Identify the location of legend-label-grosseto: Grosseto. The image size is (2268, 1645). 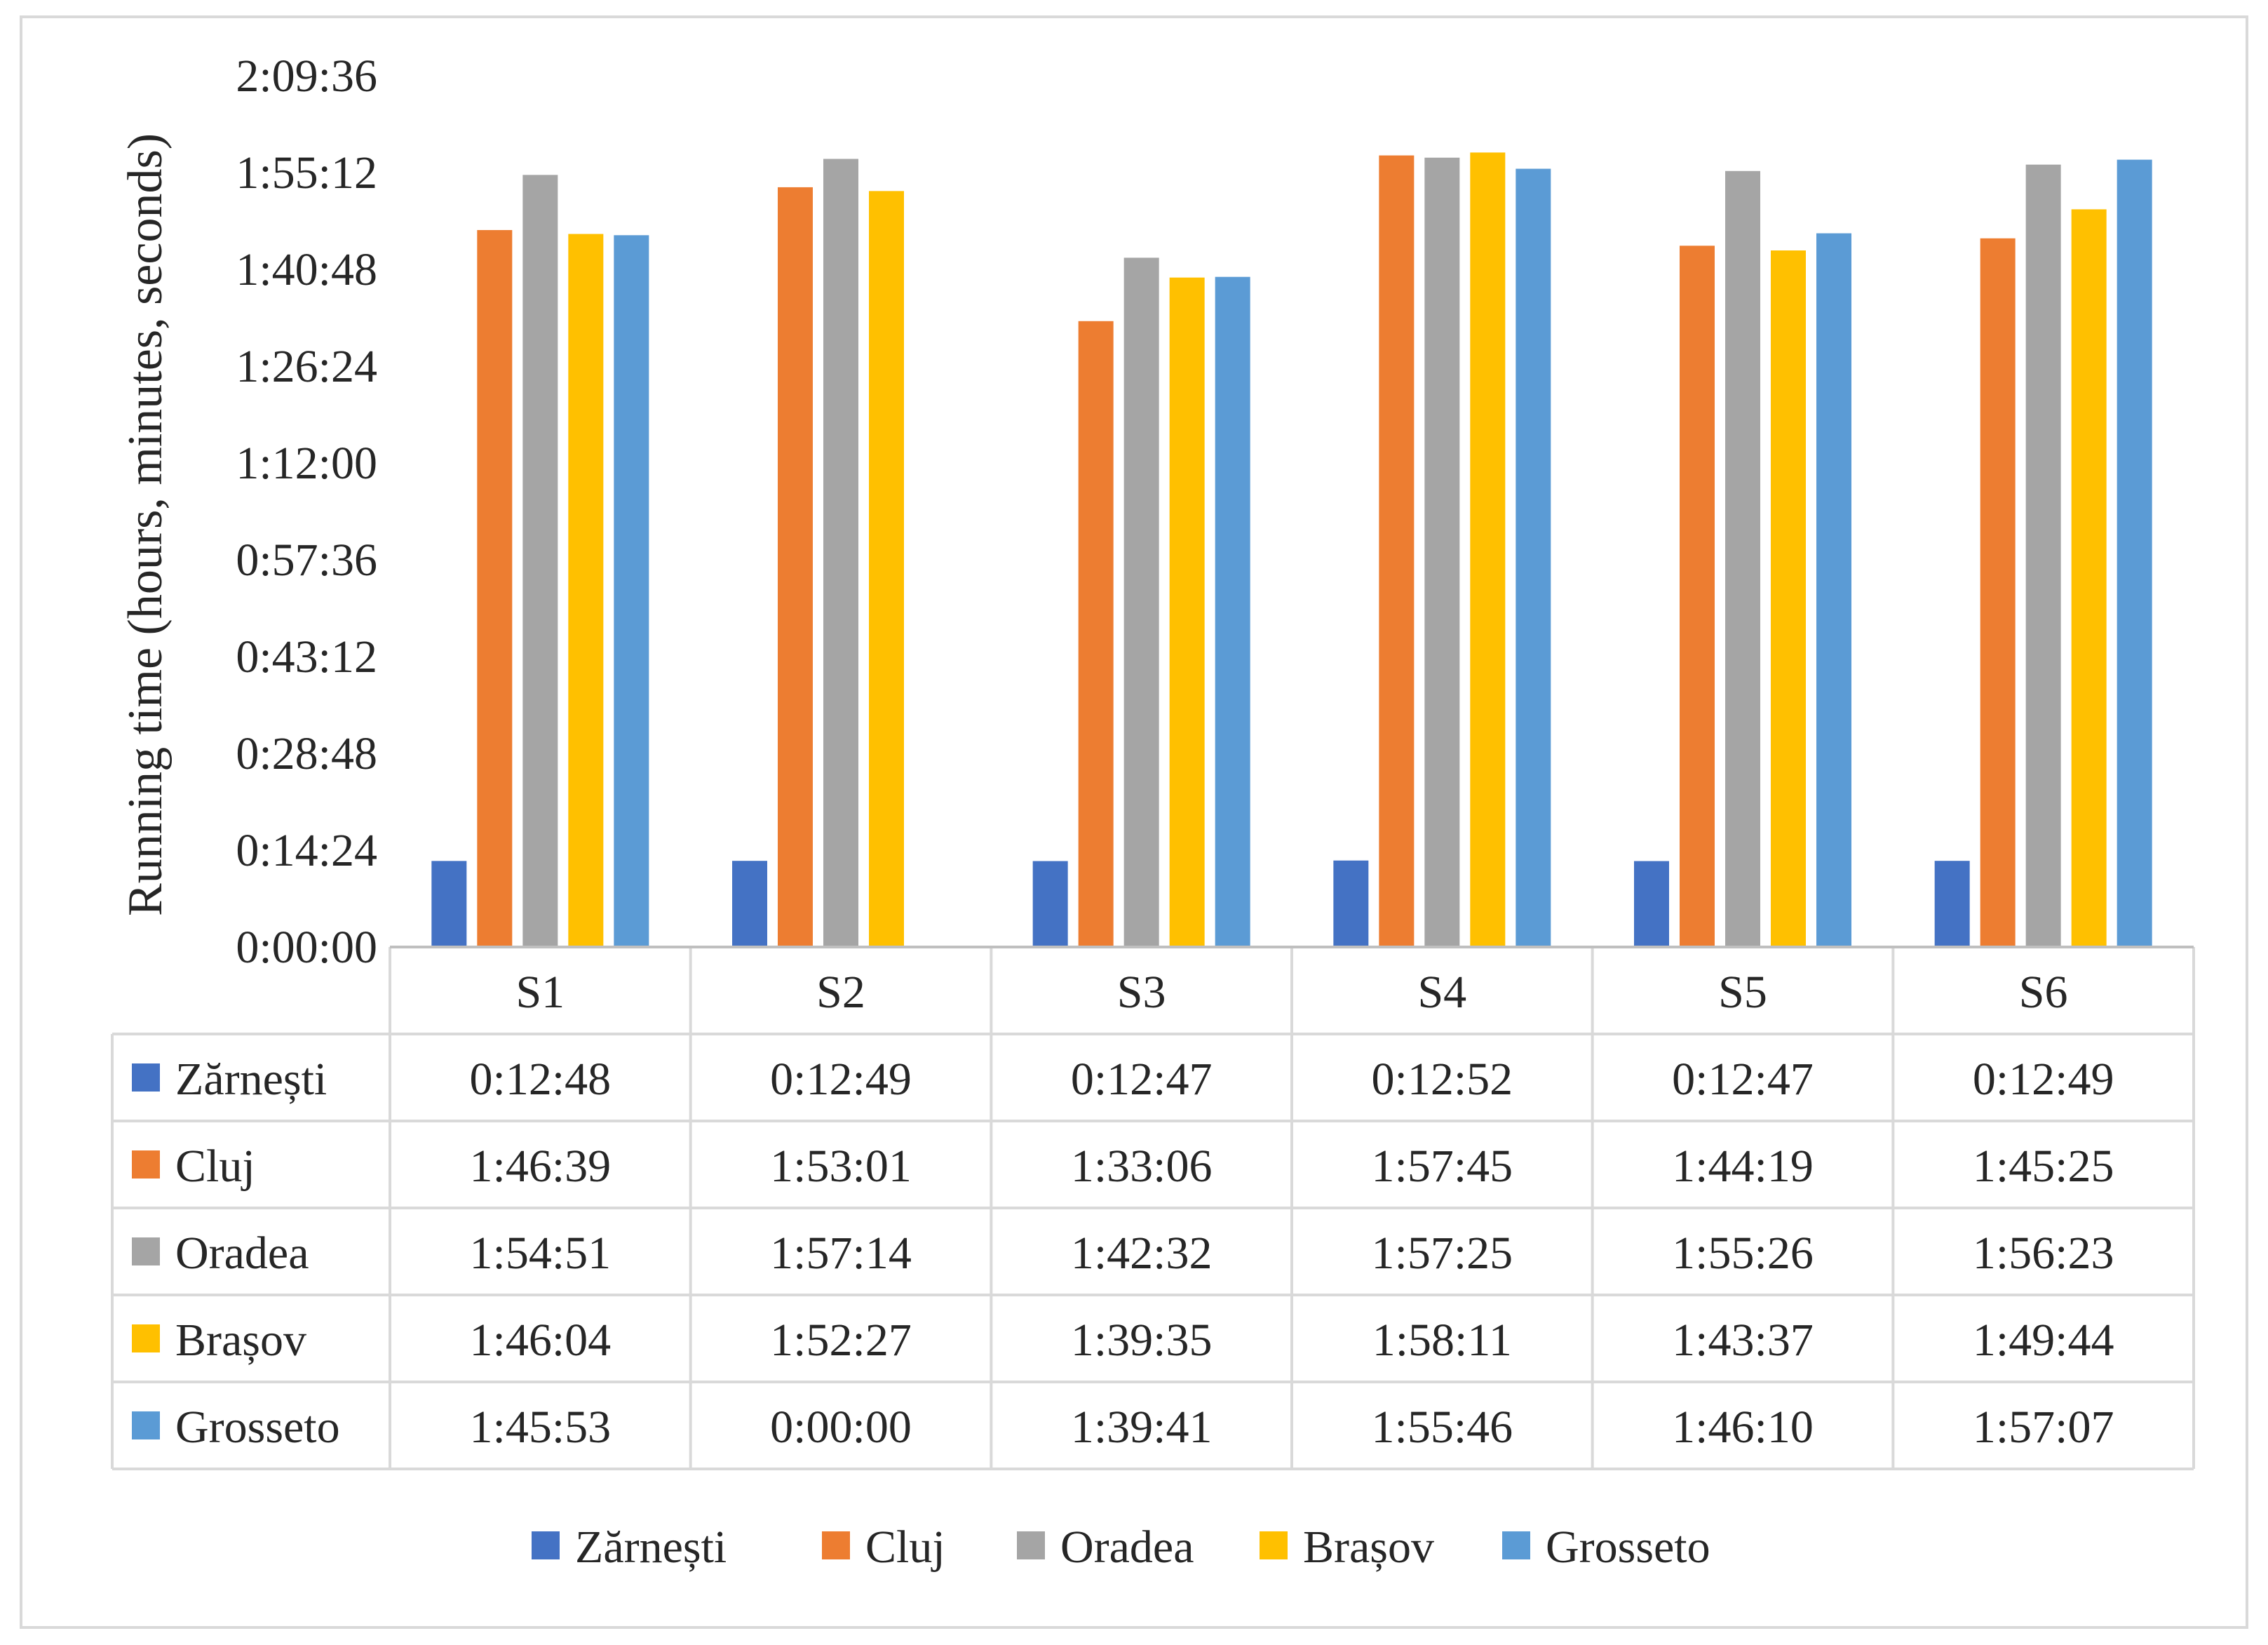
(1628, 1548).